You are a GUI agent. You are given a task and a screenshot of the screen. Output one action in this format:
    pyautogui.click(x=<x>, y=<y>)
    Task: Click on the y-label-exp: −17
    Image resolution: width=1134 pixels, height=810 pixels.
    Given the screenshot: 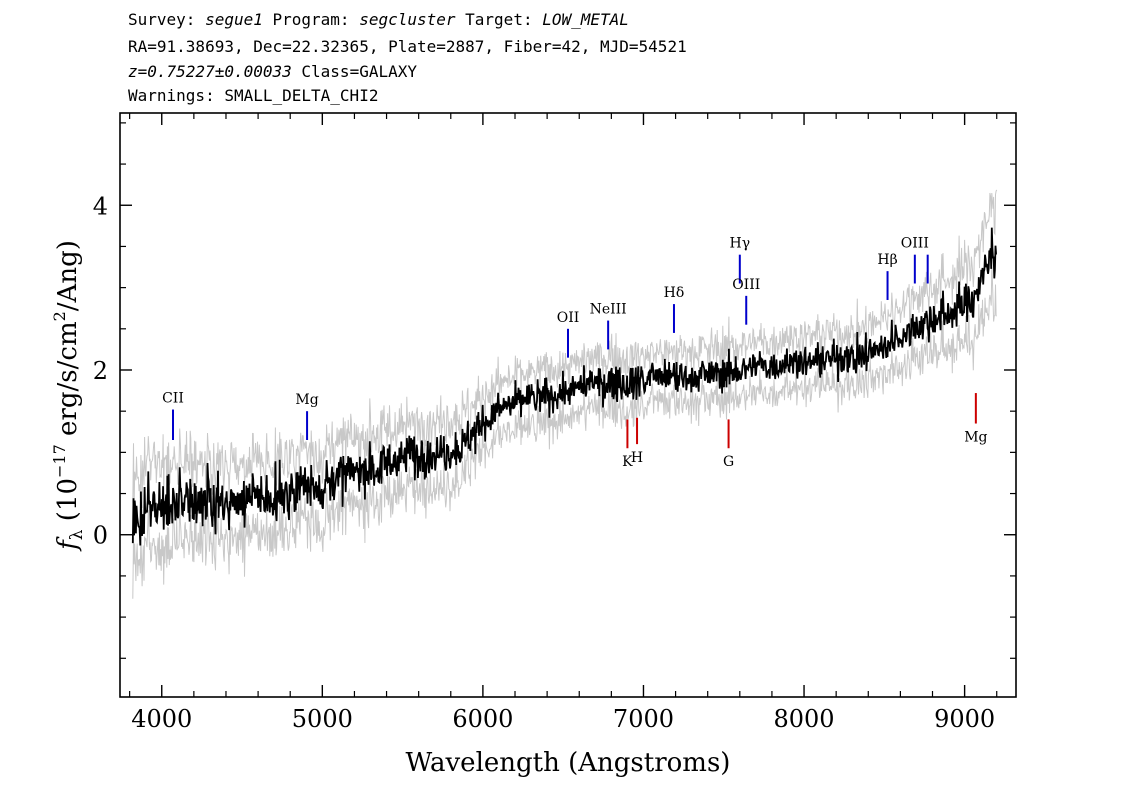 What is the action you would take?
    pyautogui.click(x=59, y=461)
    